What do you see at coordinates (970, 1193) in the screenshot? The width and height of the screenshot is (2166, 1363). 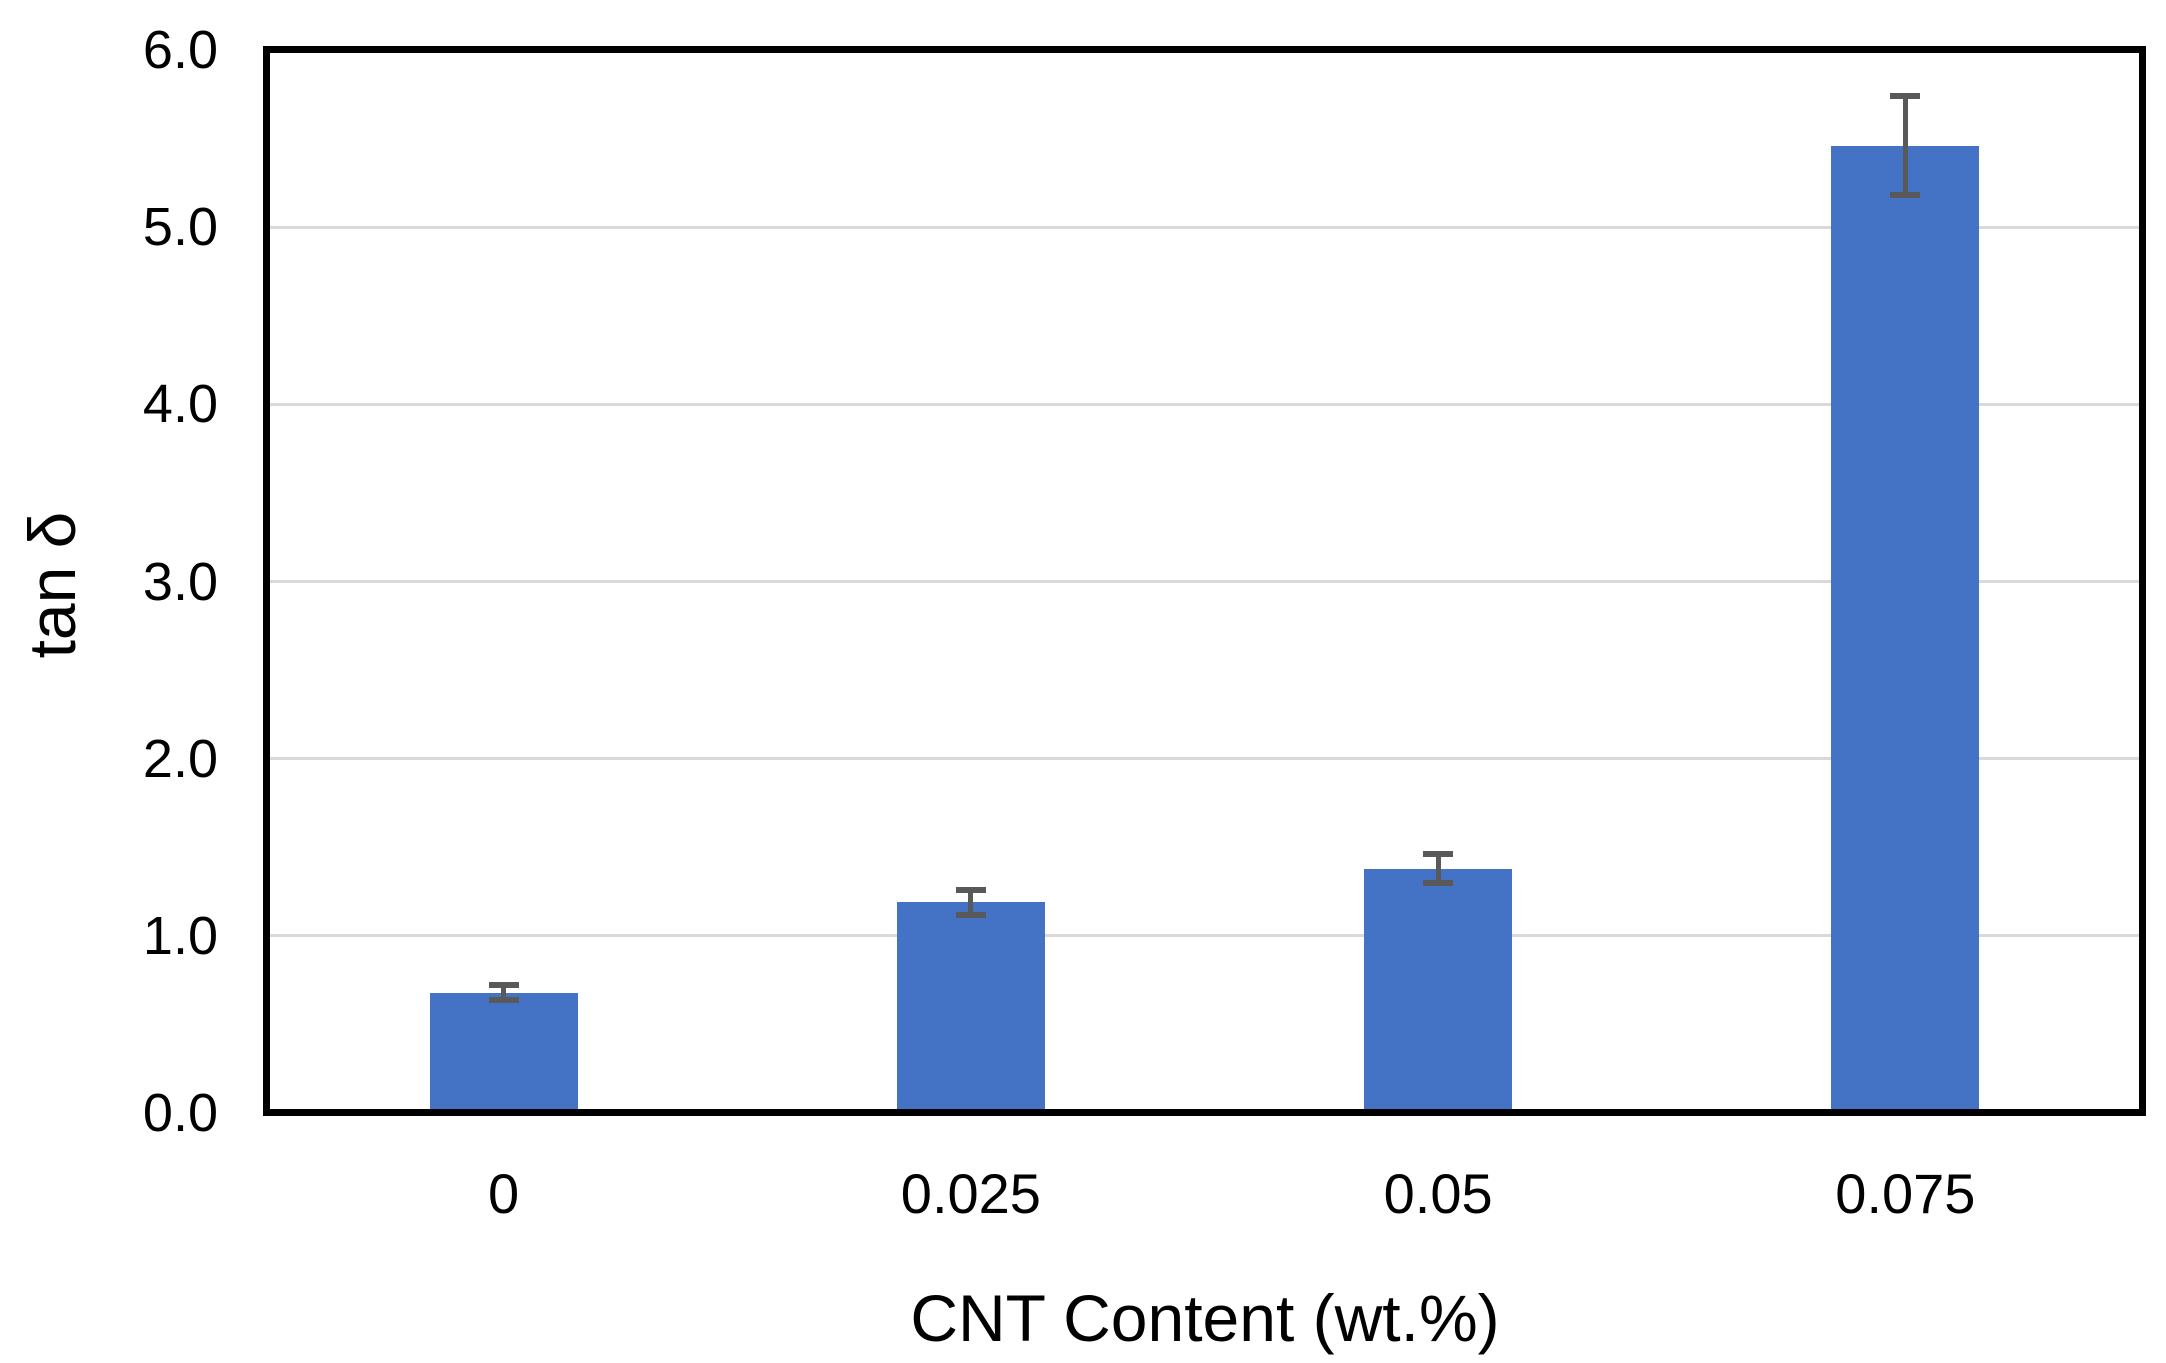 I see `x-tick-label: 0.025` at bounding box center [970, 1193].